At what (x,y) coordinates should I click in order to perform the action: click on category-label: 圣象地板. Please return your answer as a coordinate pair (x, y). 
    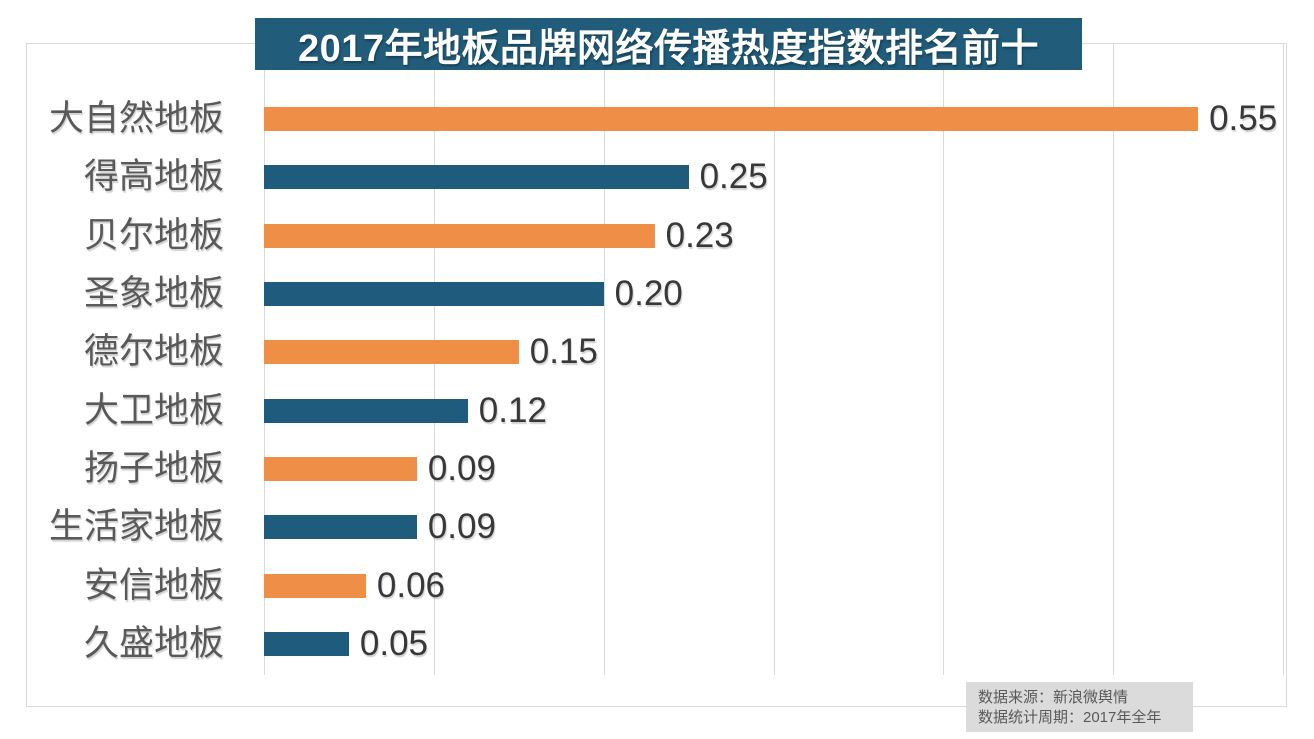
    Looking at the image, I should click on (153, 293).